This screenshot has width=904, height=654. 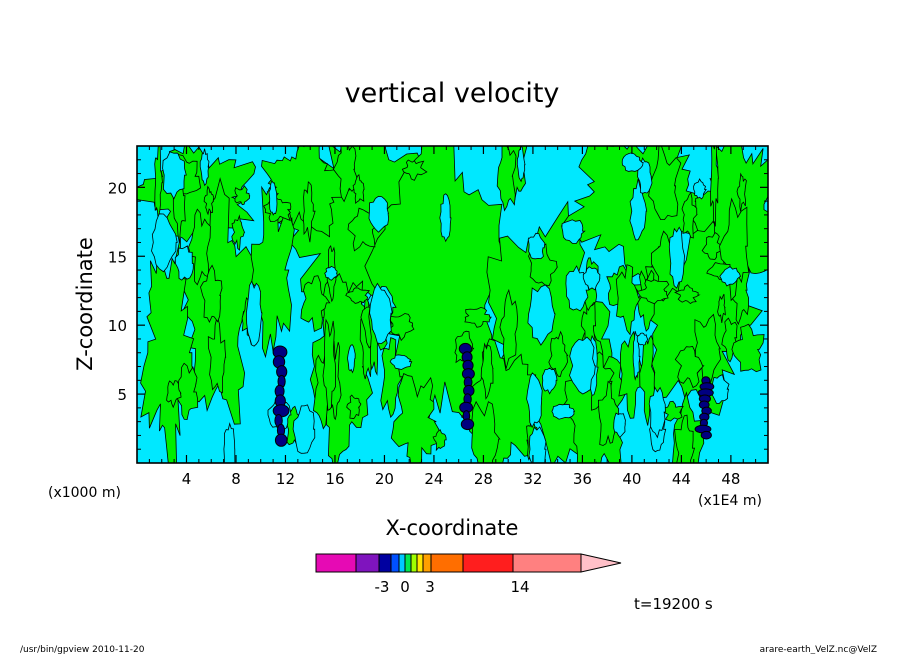 What do you see at coordinates (122, 395) in the screenshot?
I see `y-tick-label: 5` at bounding box center [122, 395].